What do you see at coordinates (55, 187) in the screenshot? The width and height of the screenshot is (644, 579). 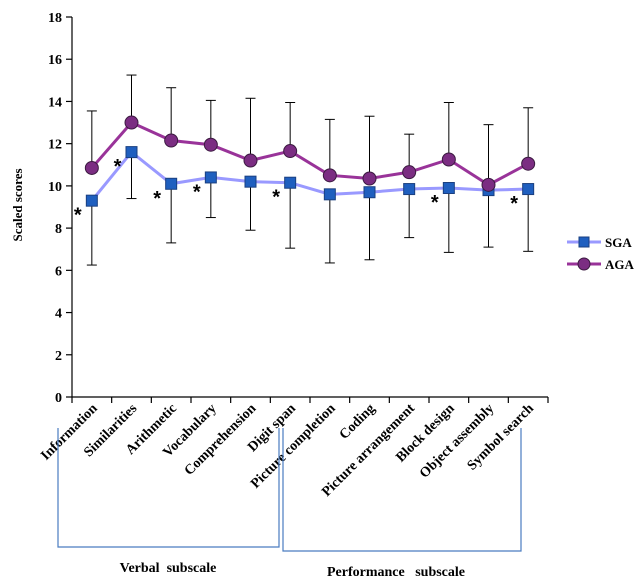 I see `y-tick-label: 10` at bounding box center [55, 187].